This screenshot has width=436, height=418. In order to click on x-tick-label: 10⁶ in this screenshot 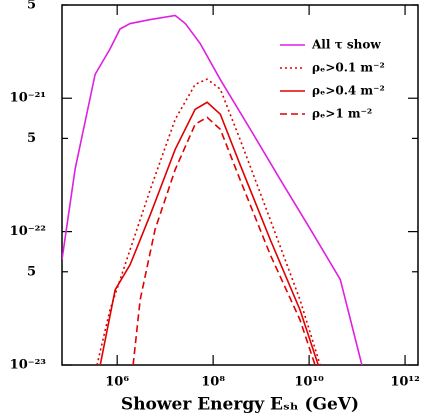, I will do `click(117, 382)`.